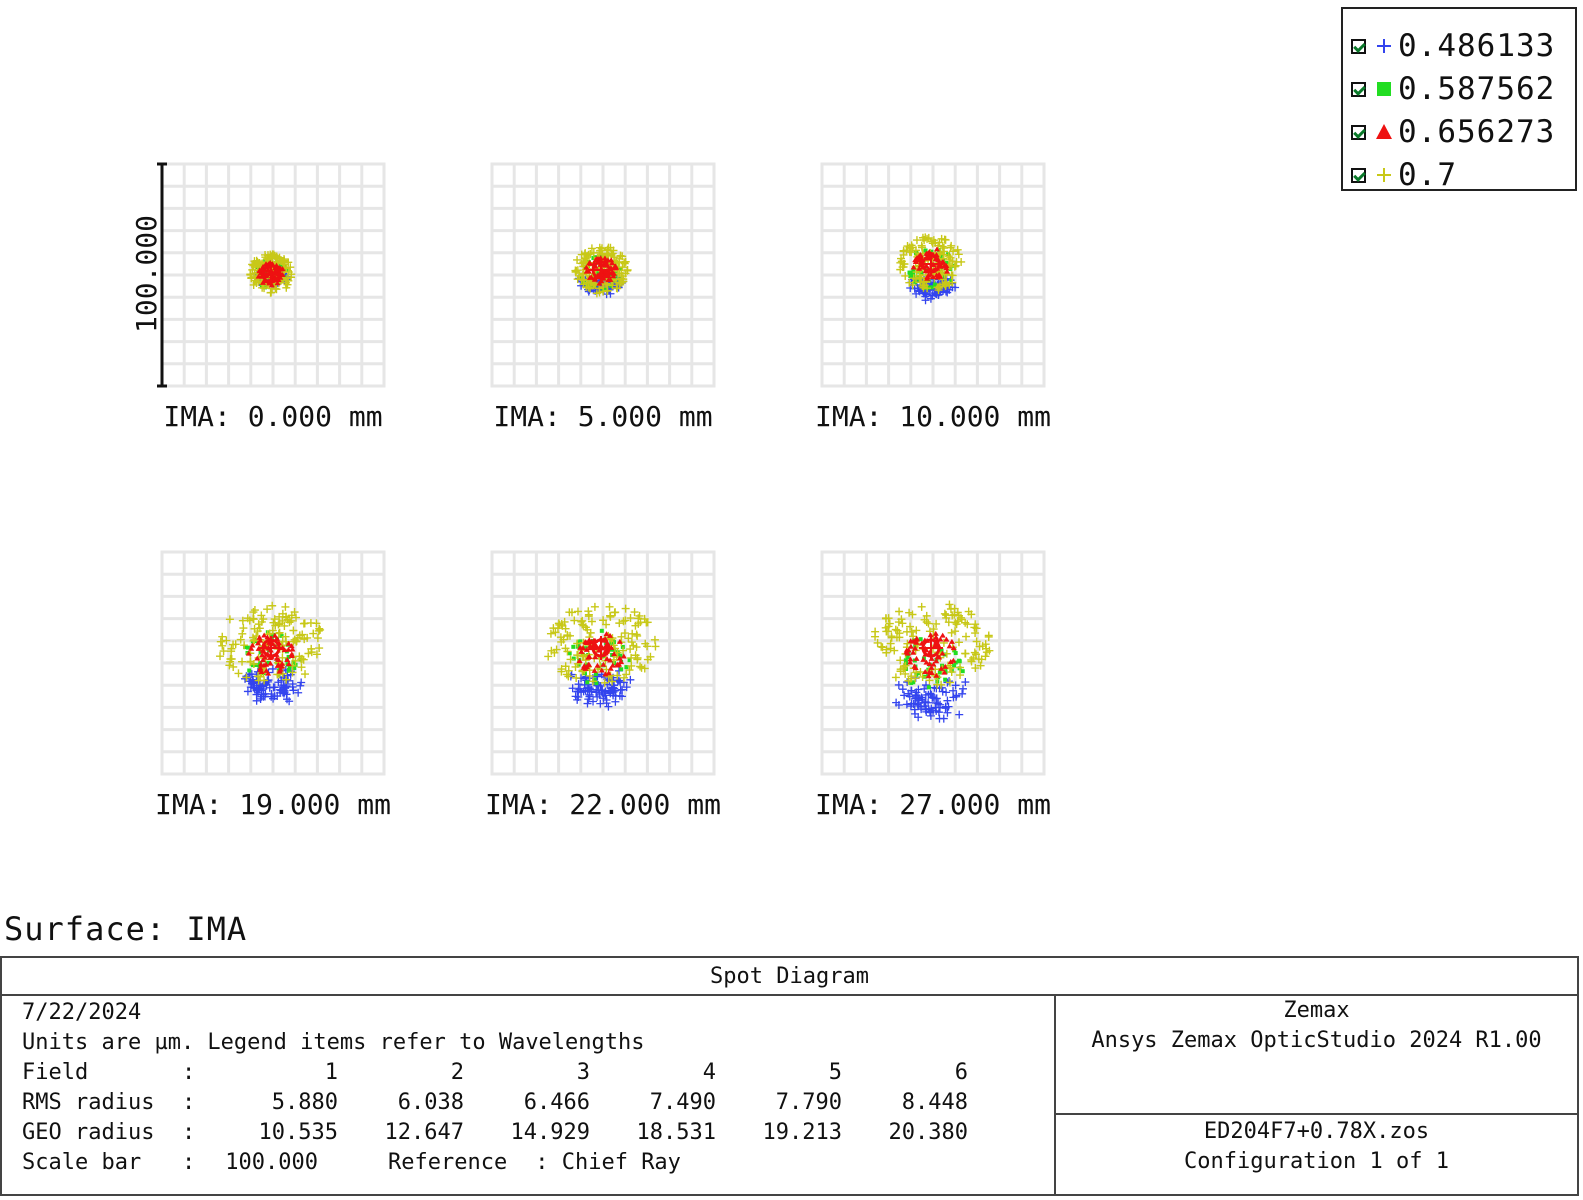 This screenshot has width=1583, height=1200. What do you see at coordinates (88, 1132) in the screenshot?
I see `row-label: GEO radius` at bounding box center [88, 1132].